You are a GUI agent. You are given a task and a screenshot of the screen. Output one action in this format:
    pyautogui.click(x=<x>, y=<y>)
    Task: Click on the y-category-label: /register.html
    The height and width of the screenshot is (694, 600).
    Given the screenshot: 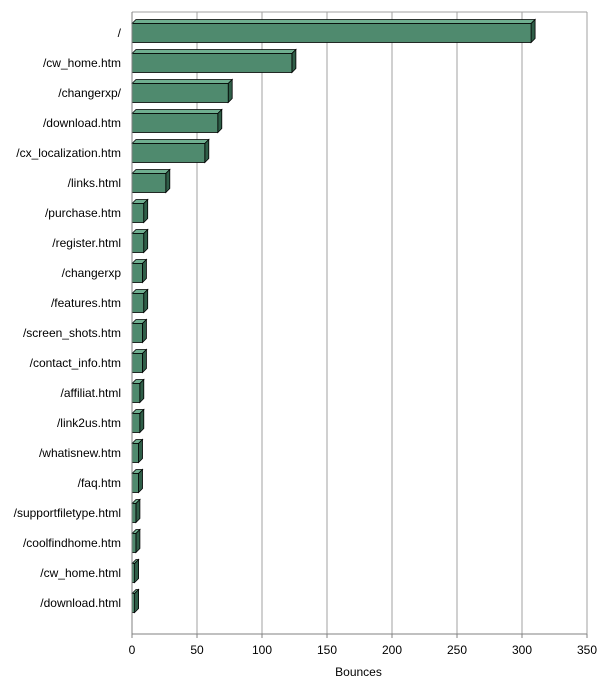 What is the action you would take?
    pyautogui.click(x=86, y=243)
    